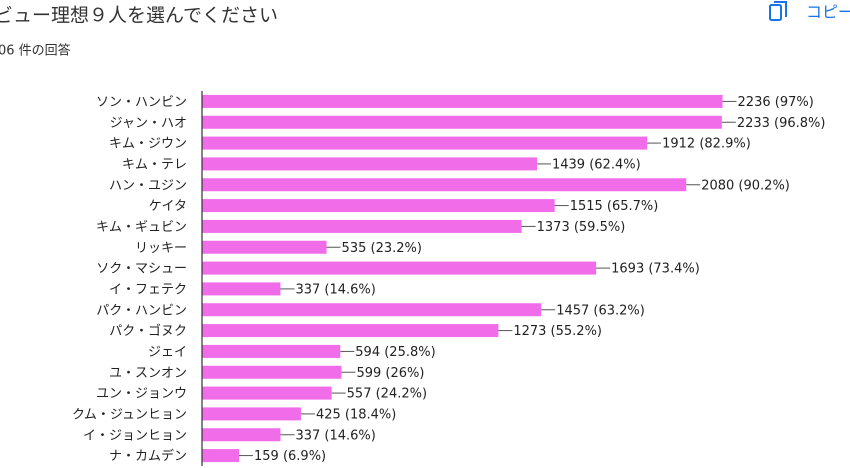  I want to click on value-label: 1439 (62.4%), so click(596, 164).